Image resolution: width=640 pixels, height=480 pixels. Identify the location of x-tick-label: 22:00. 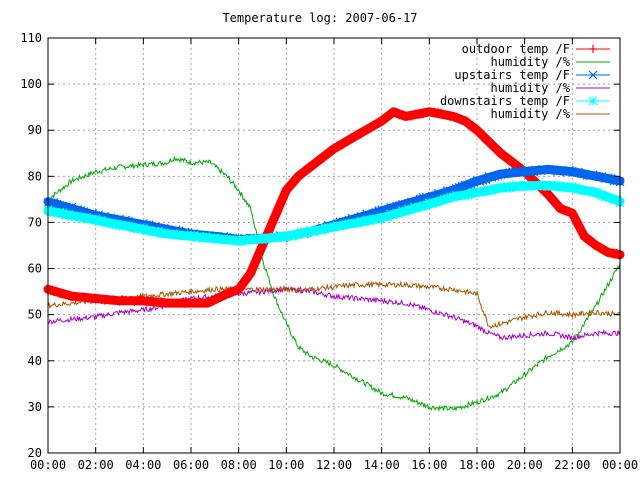
(572, 465).